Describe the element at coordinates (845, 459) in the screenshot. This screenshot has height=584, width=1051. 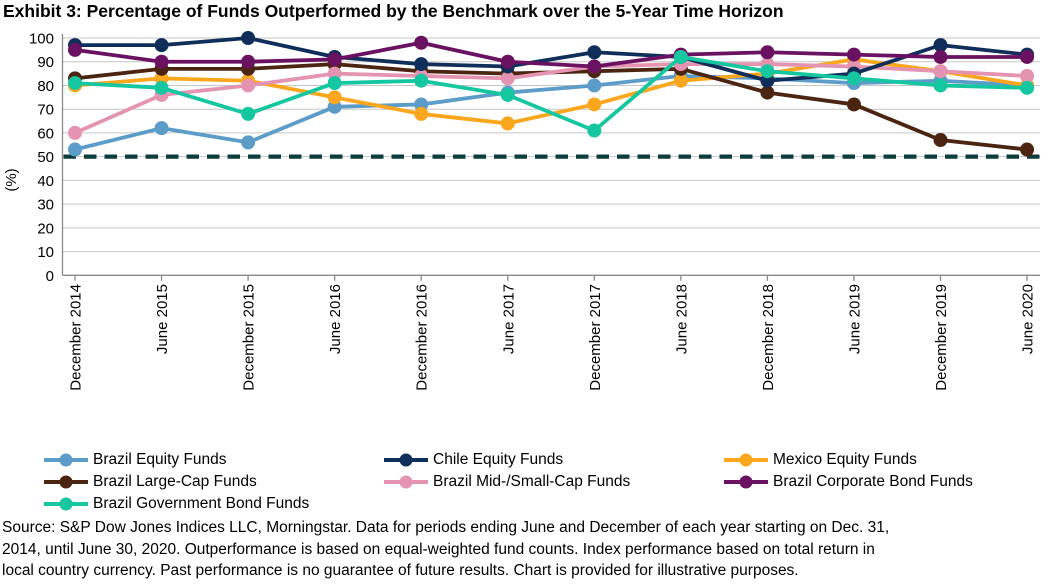
I see `legend-label: Mexico Equity Funds` at that location.